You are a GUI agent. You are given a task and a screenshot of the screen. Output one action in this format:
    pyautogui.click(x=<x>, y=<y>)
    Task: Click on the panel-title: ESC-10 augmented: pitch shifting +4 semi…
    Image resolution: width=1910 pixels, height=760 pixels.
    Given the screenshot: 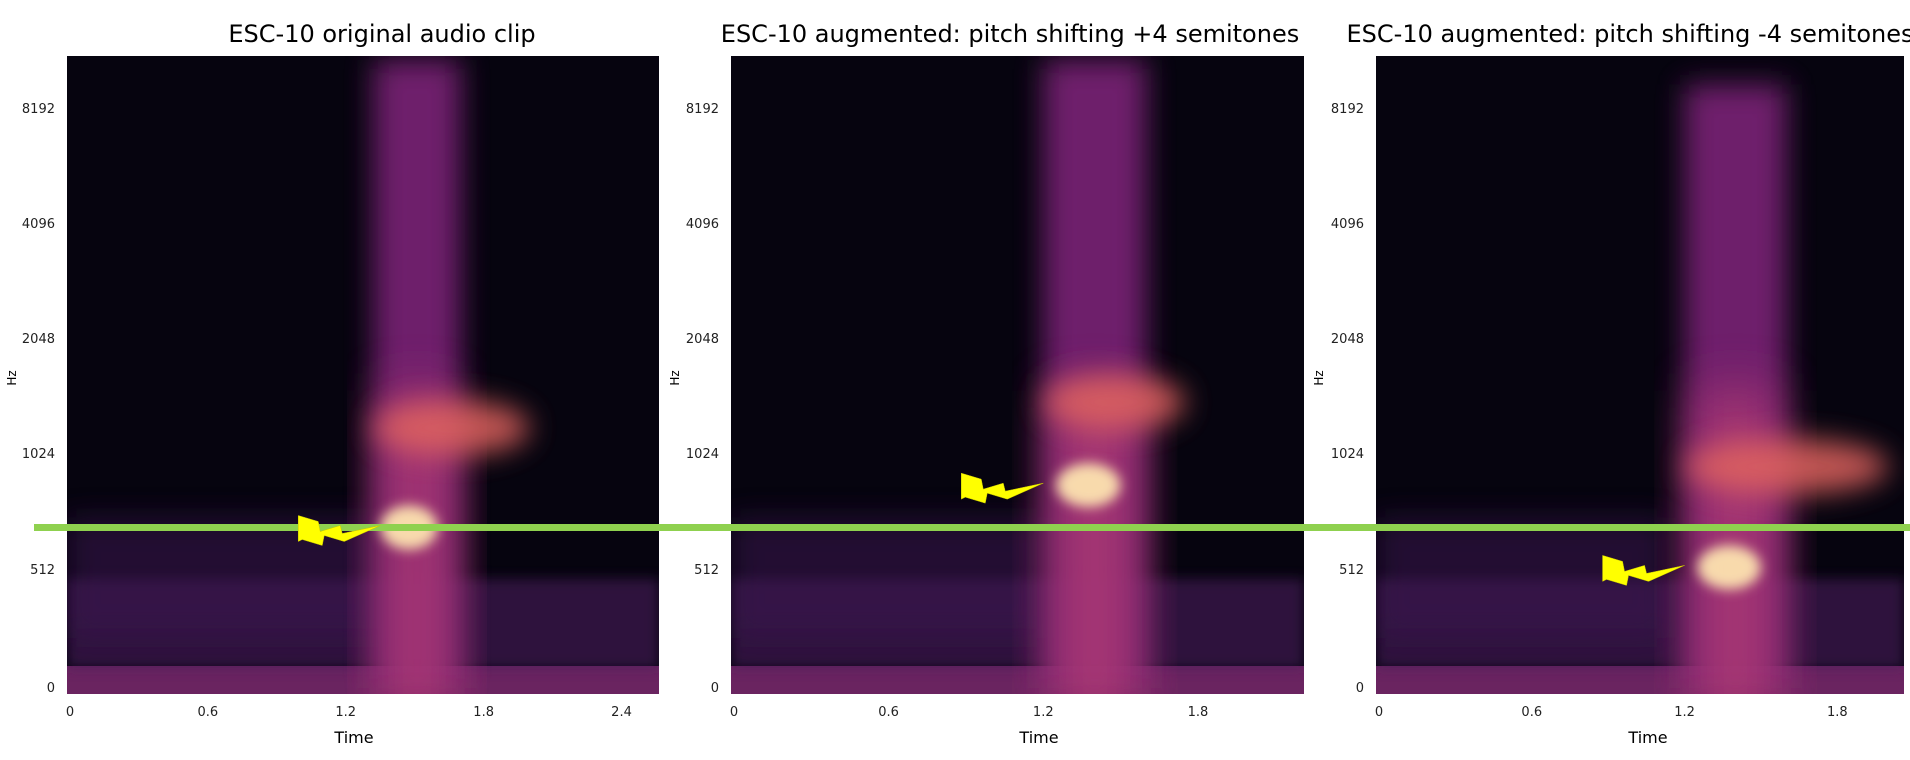 What is the action you would take?
    pyautogui.click(x=1010, y=34)
    